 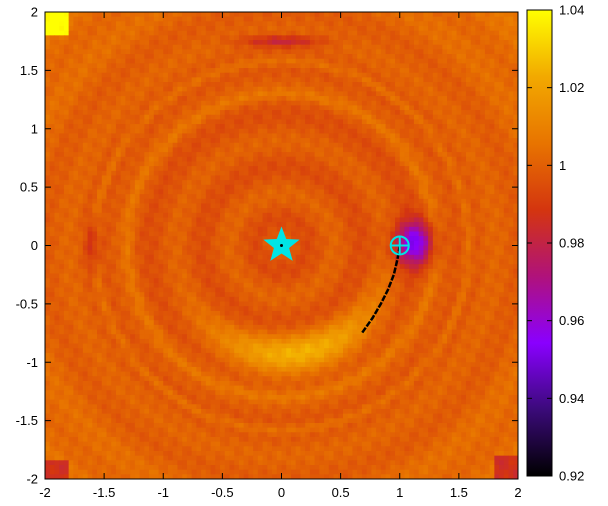 I want to click on y-tick-label: 0, so click(x=34, y=245).